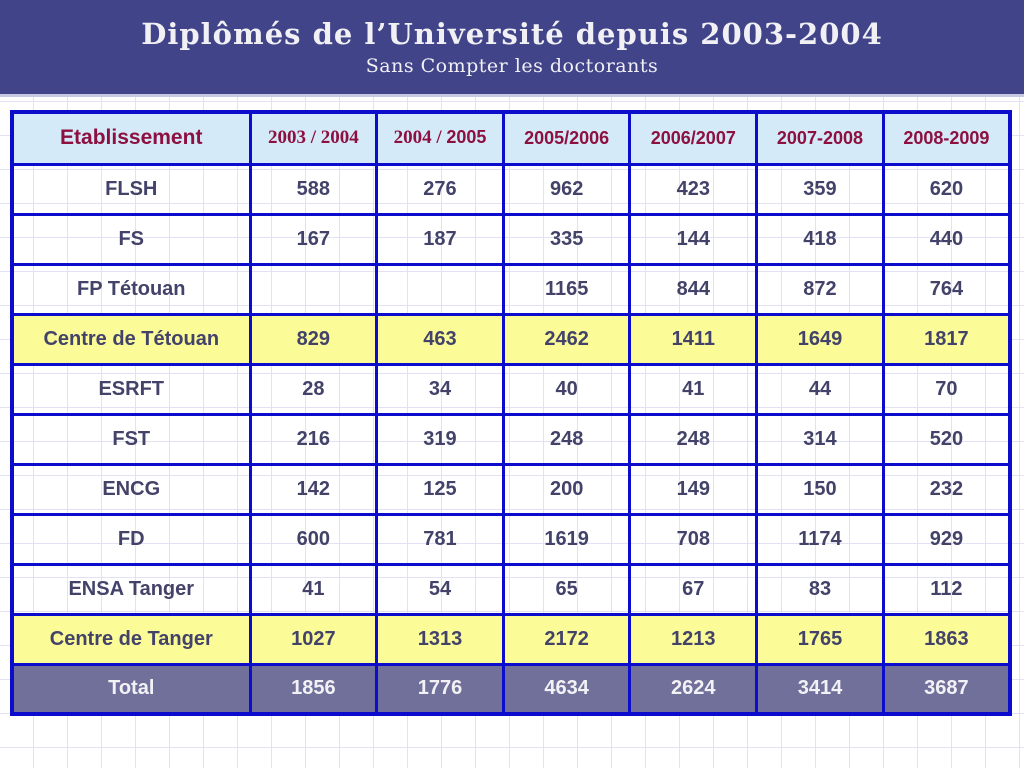  I want to click on value-cell: 149, so click(693, 489).